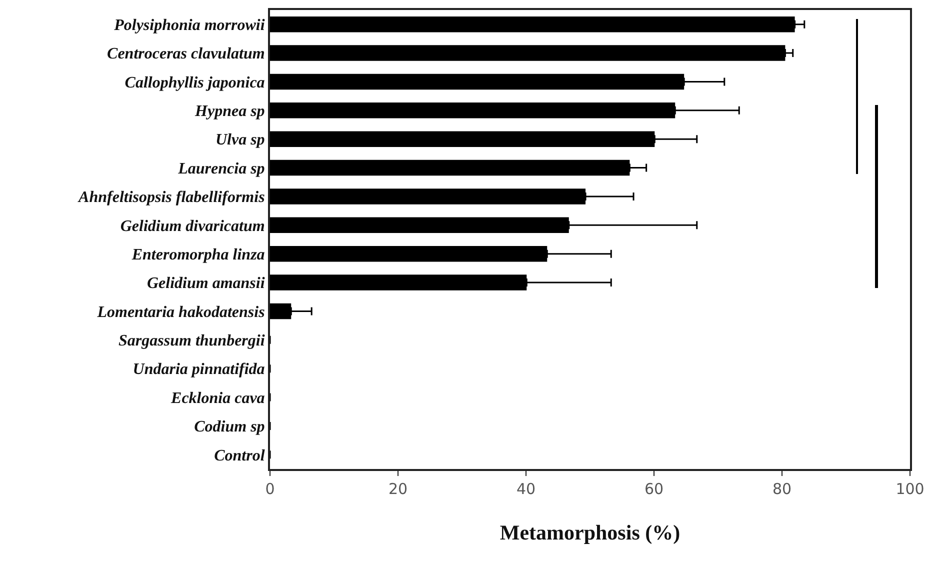  What do you see at coordinates (186, 54) in the screenshot?
I see `y-tick-label: Centroceras clavulatum` at bounding box center [186, 54].